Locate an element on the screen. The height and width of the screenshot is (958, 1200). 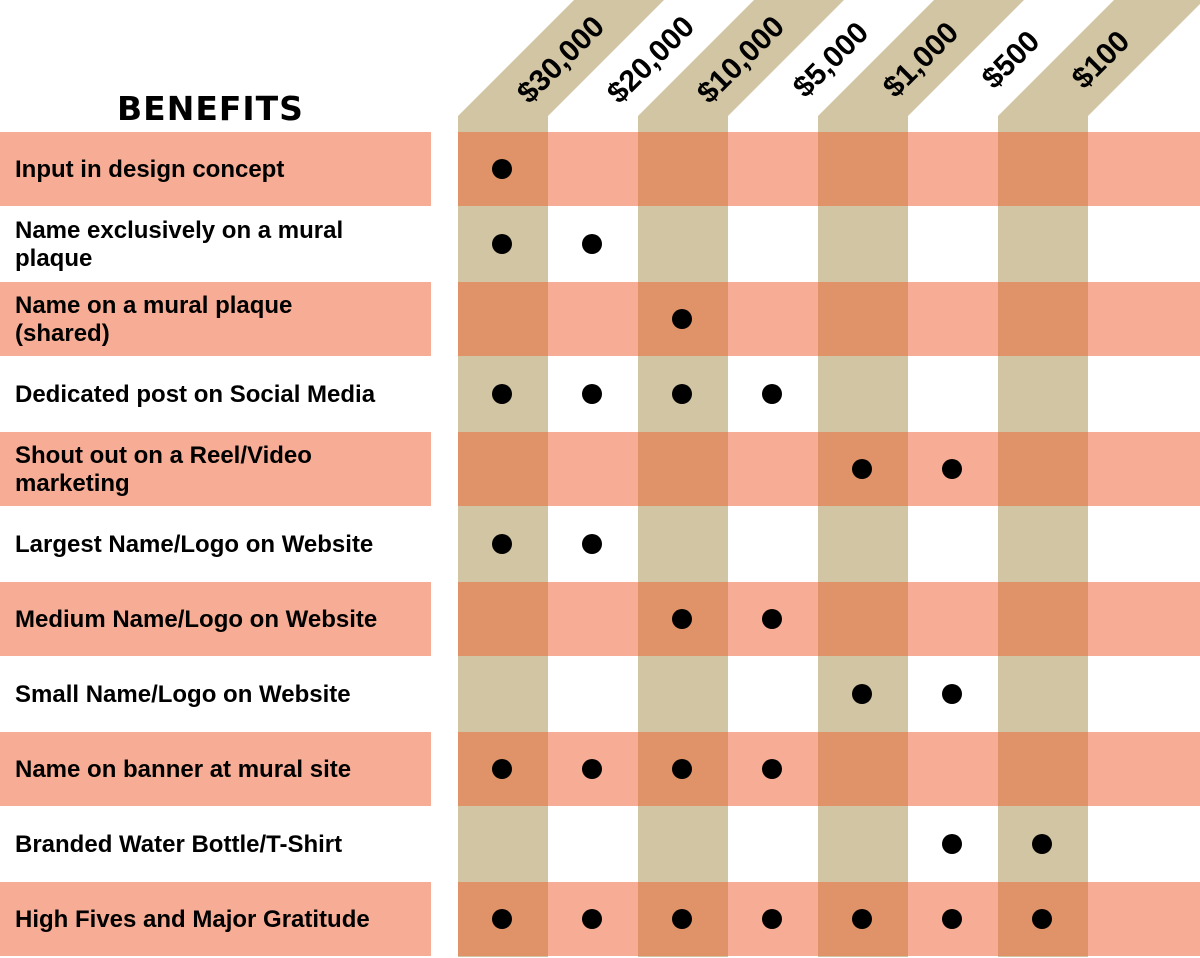
benefit-label-line: plaque is located at coordinates (53, 258).